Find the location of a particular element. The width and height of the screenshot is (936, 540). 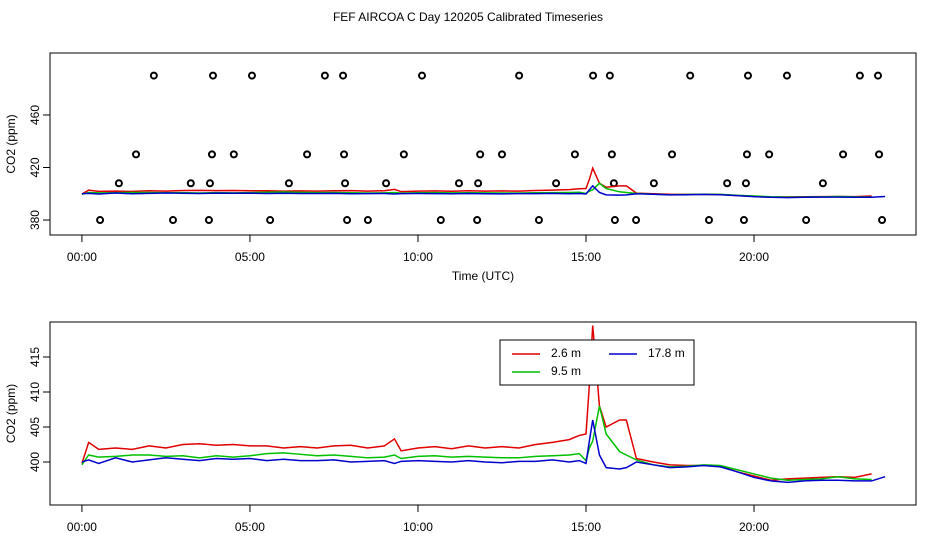

y-tick-label: 415 is located at coordinates (35, 357).